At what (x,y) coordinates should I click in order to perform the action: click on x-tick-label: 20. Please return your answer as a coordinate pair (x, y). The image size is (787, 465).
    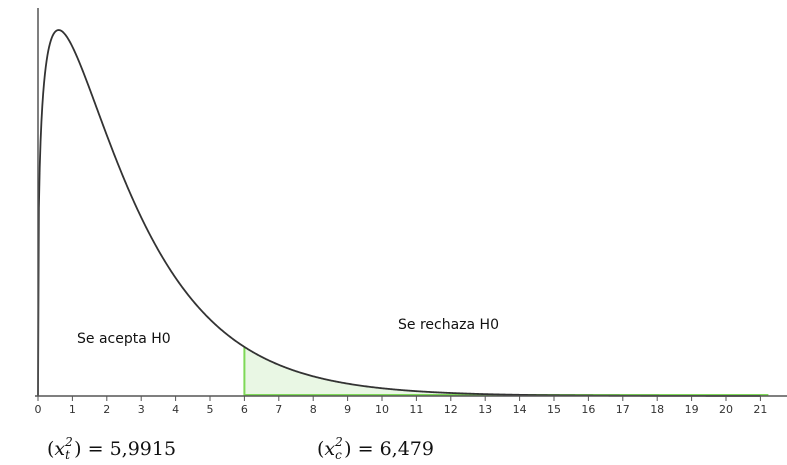
    Looking at the image, I should click on (726, 409).